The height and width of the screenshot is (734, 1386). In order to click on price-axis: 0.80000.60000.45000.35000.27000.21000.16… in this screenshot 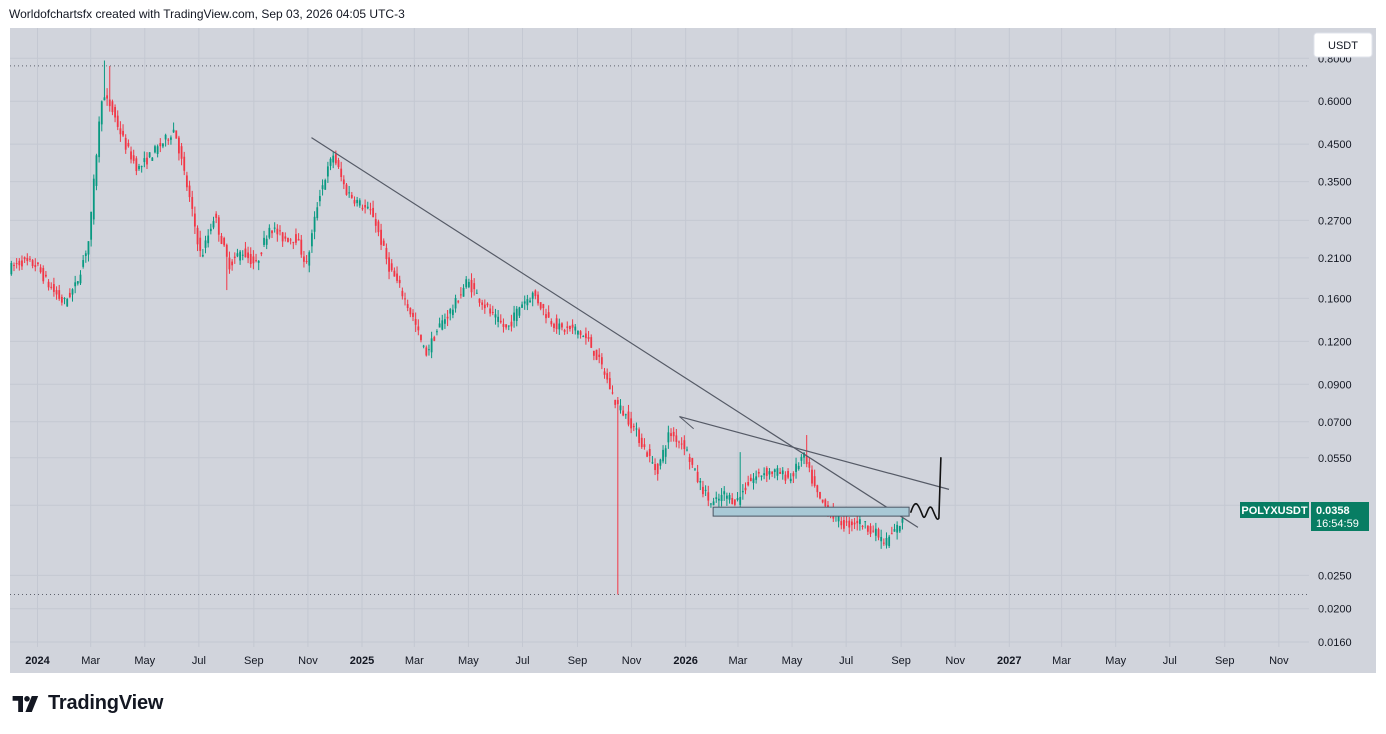, I will do `click(1335, 351)`.